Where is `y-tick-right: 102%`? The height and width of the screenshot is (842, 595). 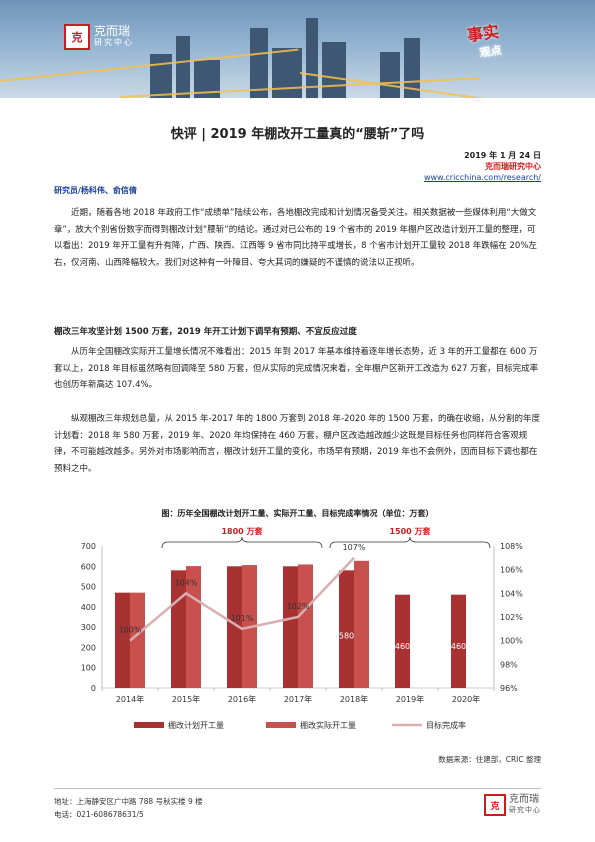
y-tick-right: 102% is located at coordinates (511, 617).